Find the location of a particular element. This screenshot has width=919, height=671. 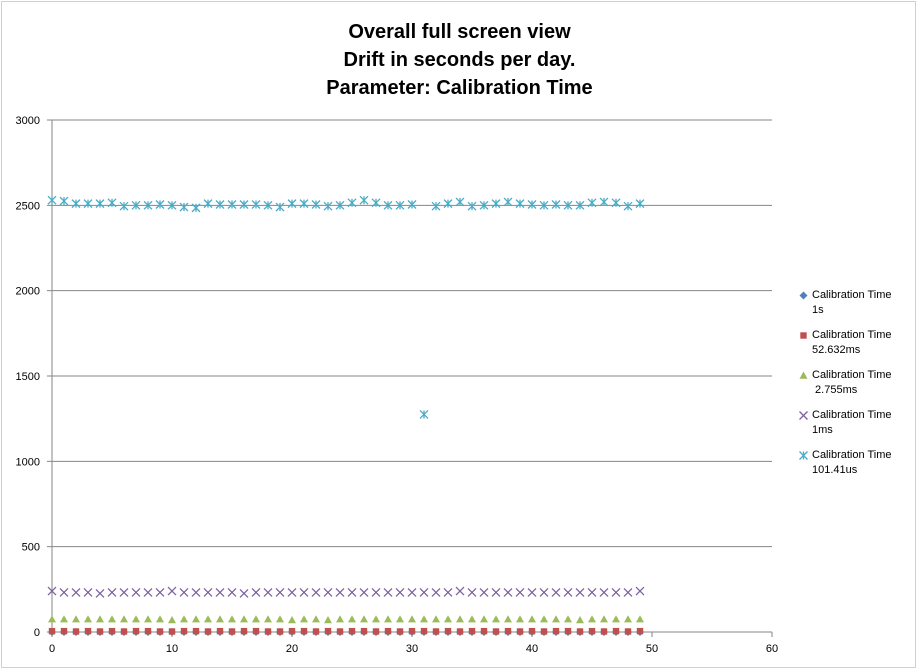

x-tick-label: 60 is located at coordinates (772, 649).